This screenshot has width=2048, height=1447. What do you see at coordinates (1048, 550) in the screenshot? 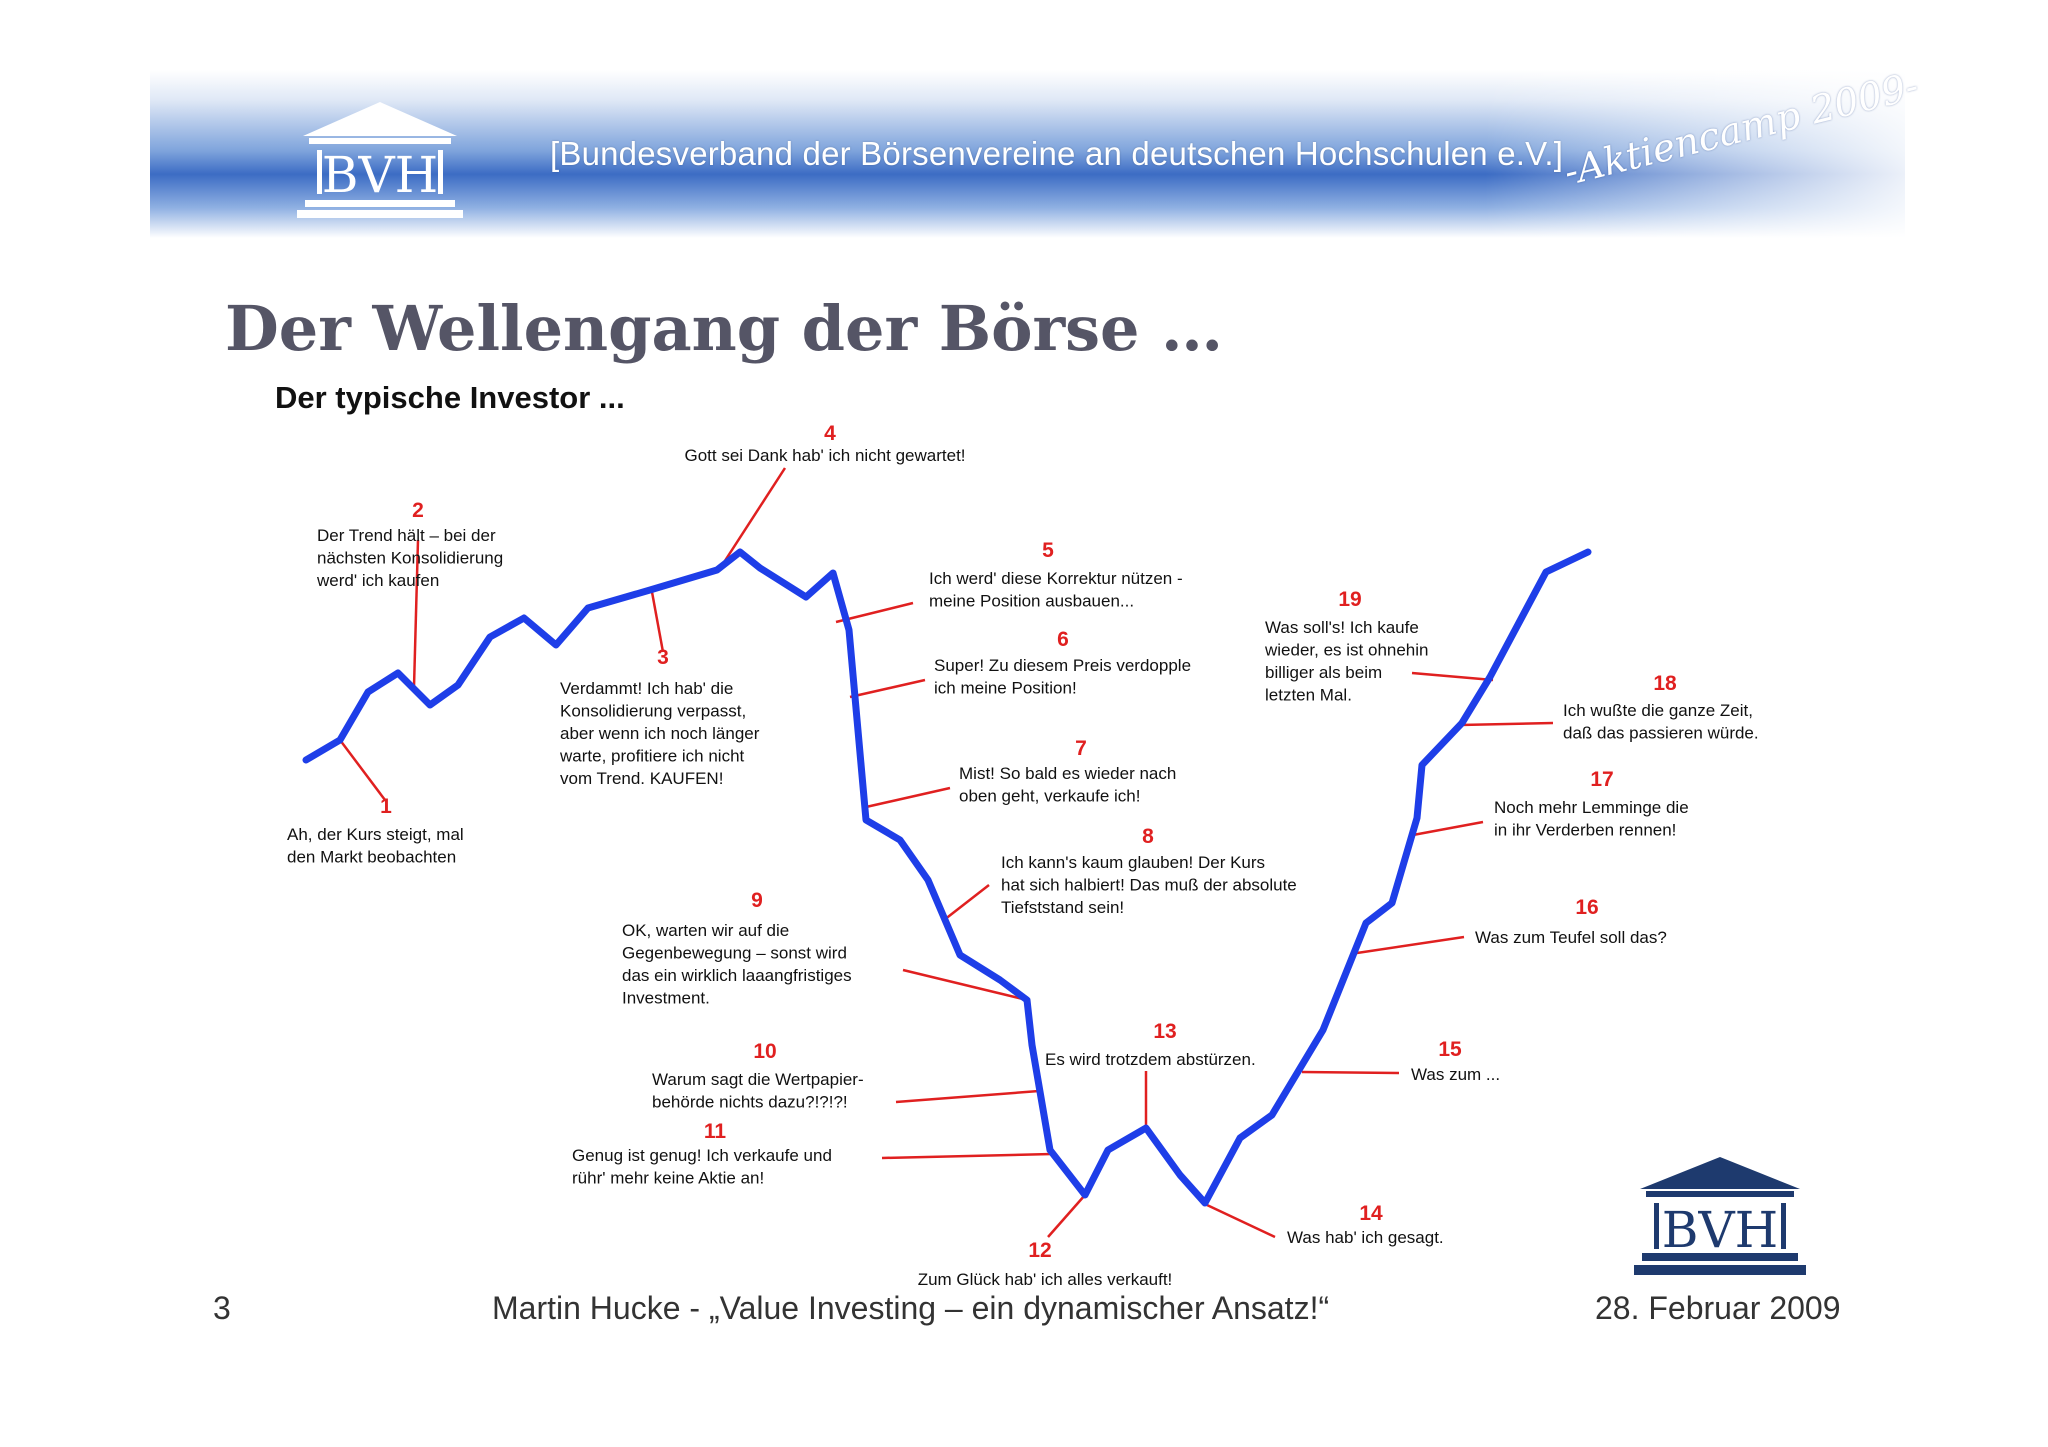
I see `annotation-number-5: 5` at bounding box center [1048, 550].